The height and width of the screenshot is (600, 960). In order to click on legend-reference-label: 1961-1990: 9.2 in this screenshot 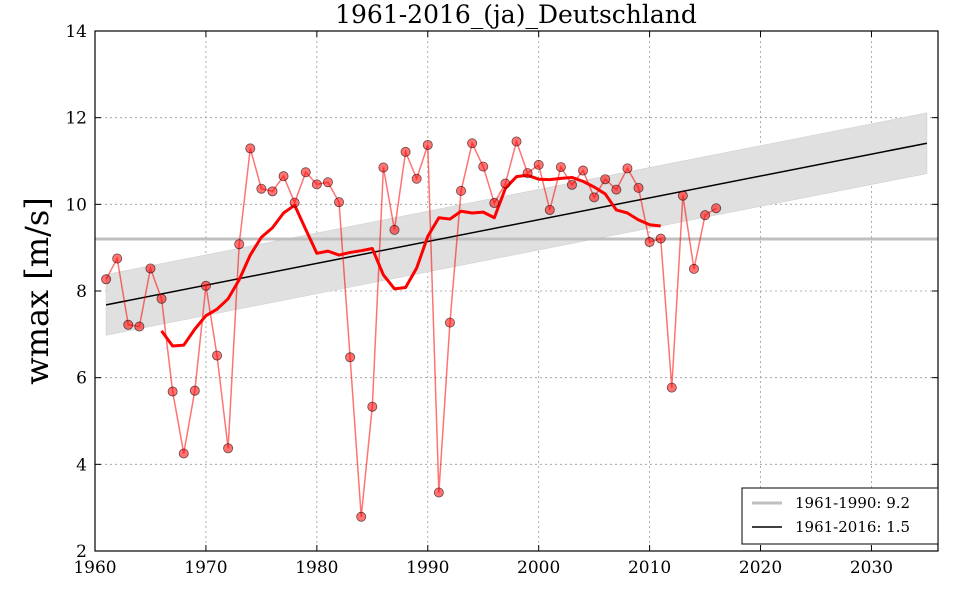, I will do `click(852, 503)`.